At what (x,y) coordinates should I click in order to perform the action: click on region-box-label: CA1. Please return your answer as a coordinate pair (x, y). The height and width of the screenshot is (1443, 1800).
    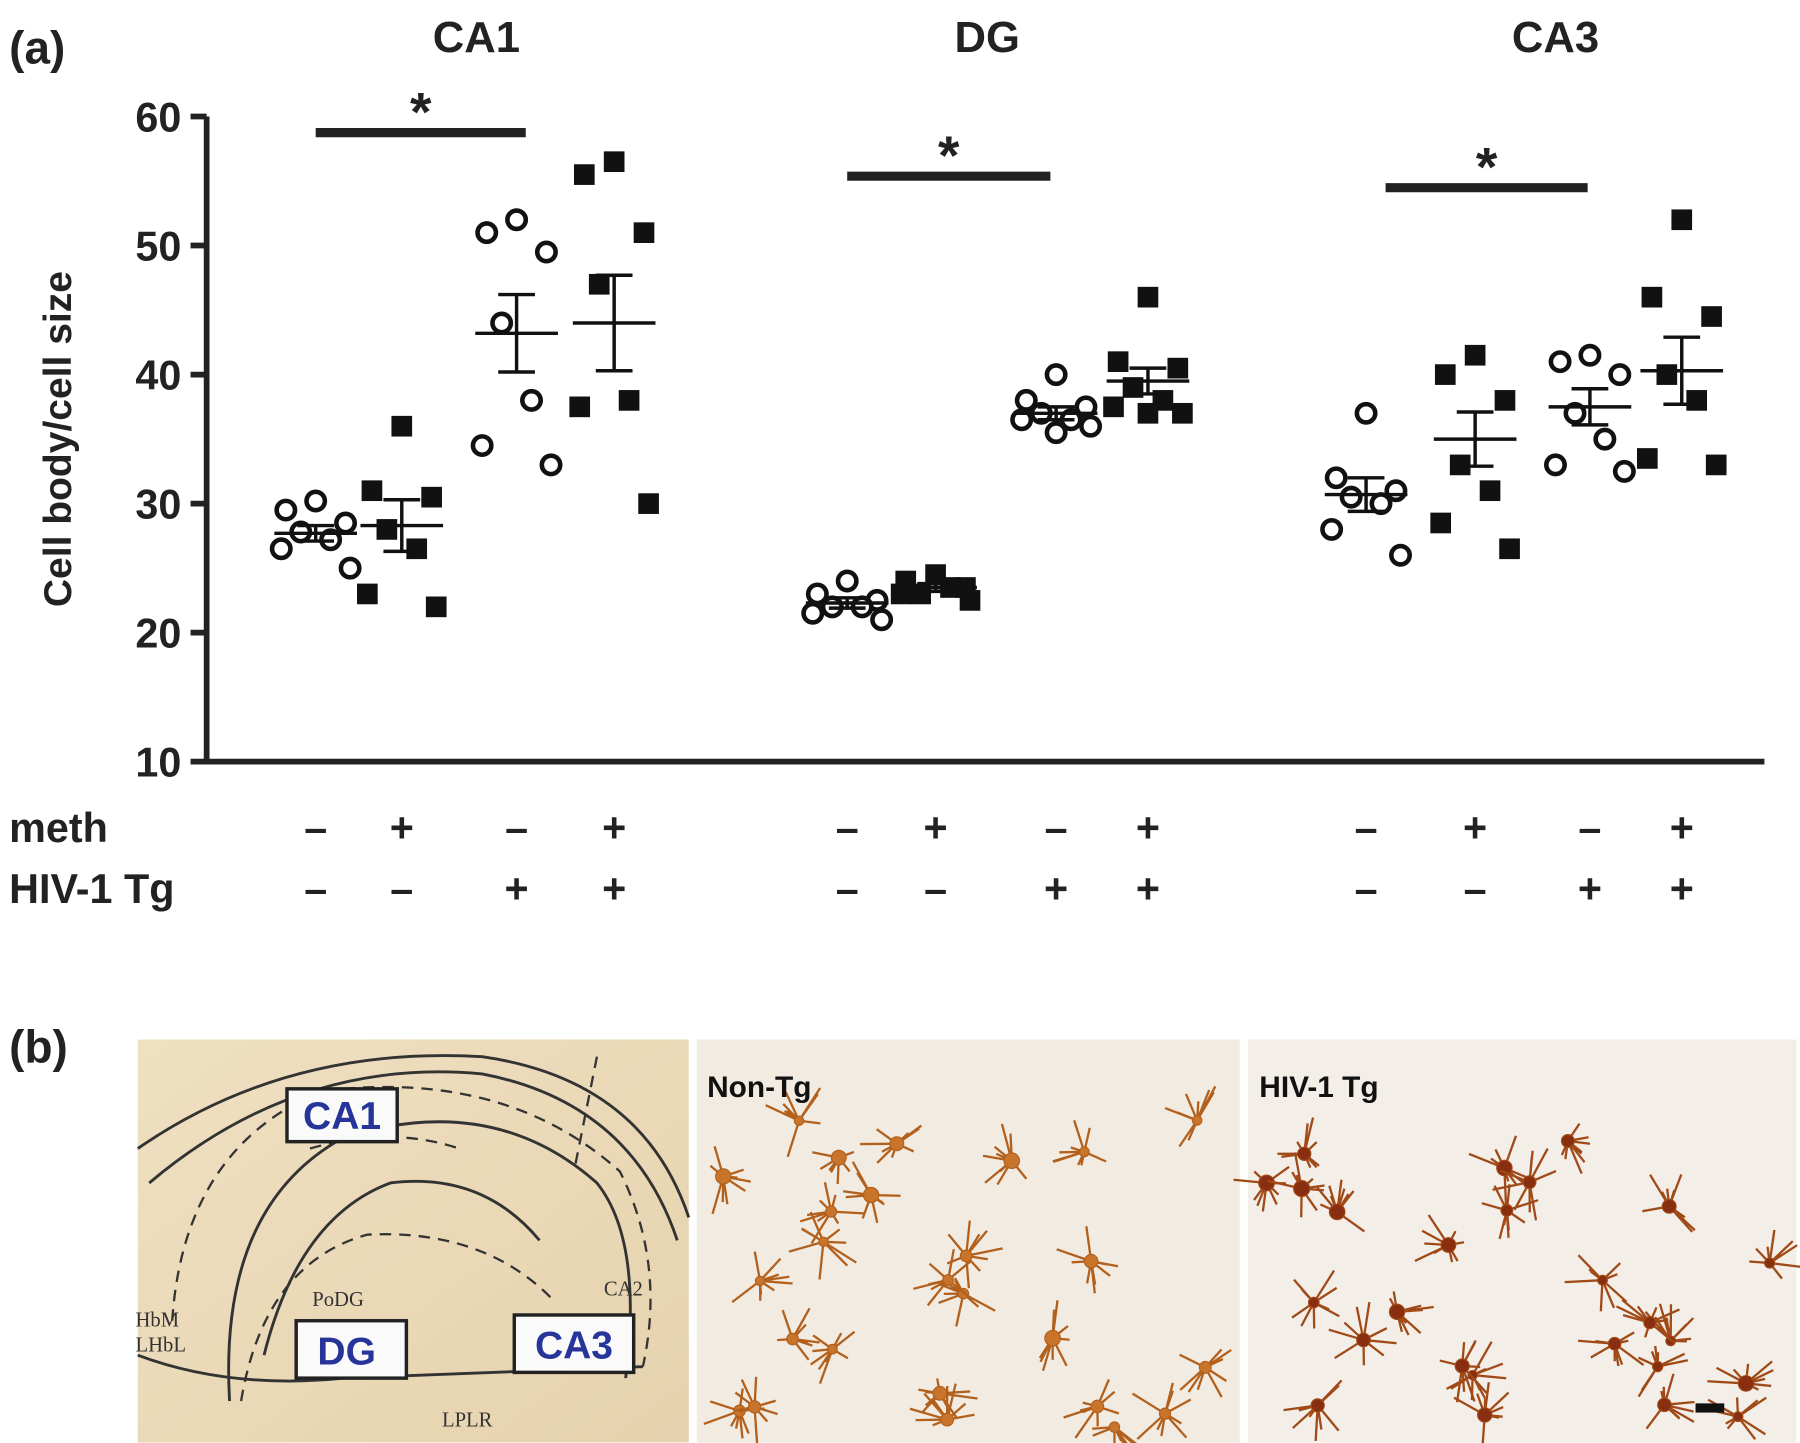
    Looking at the image, I should click on (342, 1116).